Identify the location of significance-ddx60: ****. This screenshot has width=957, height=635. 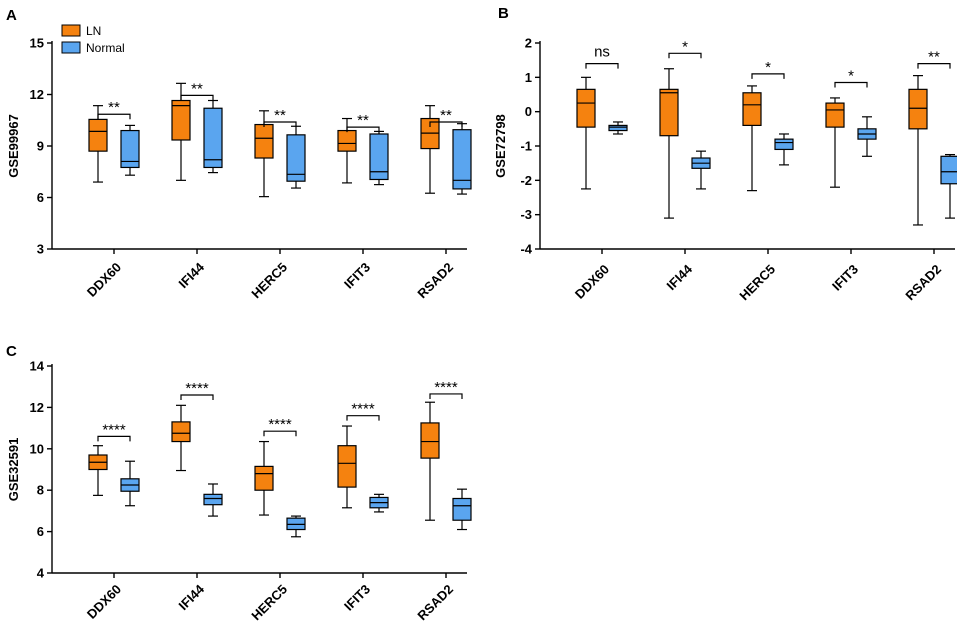
(114, 431).